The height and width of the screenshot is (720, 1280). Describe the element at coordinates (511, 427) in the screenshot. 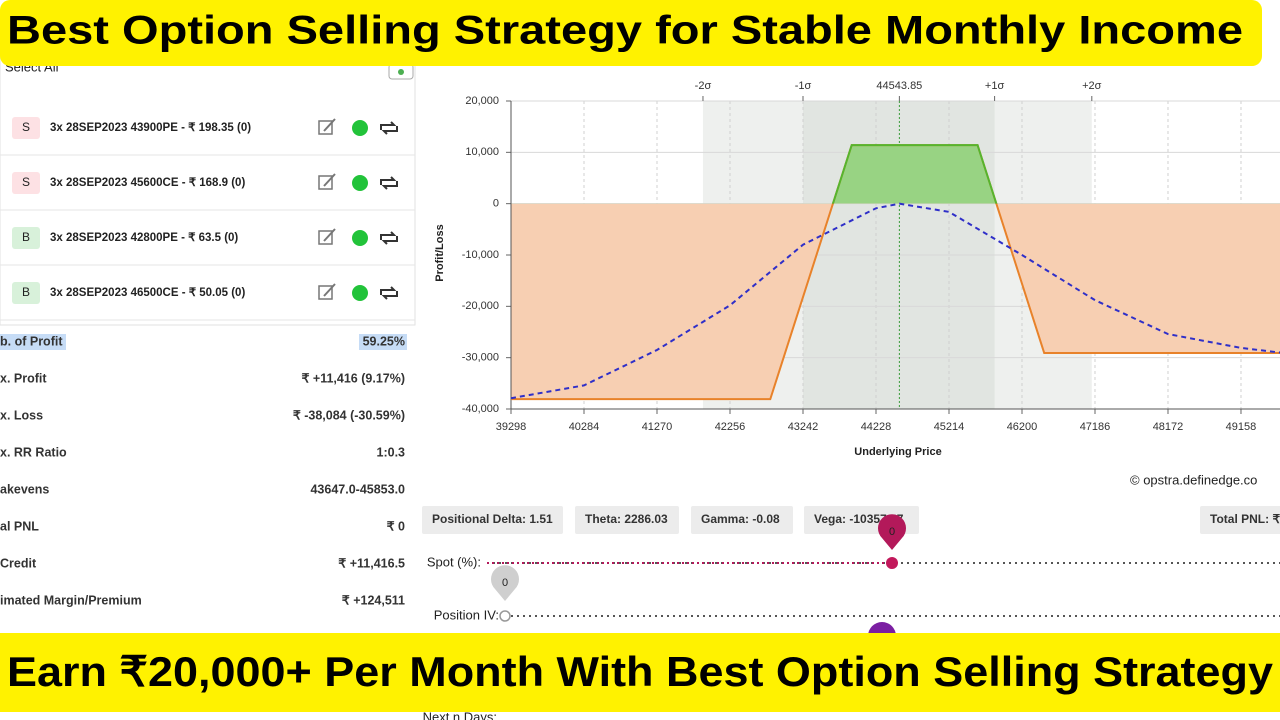

I see `x-tick-label: 39298` at that location.